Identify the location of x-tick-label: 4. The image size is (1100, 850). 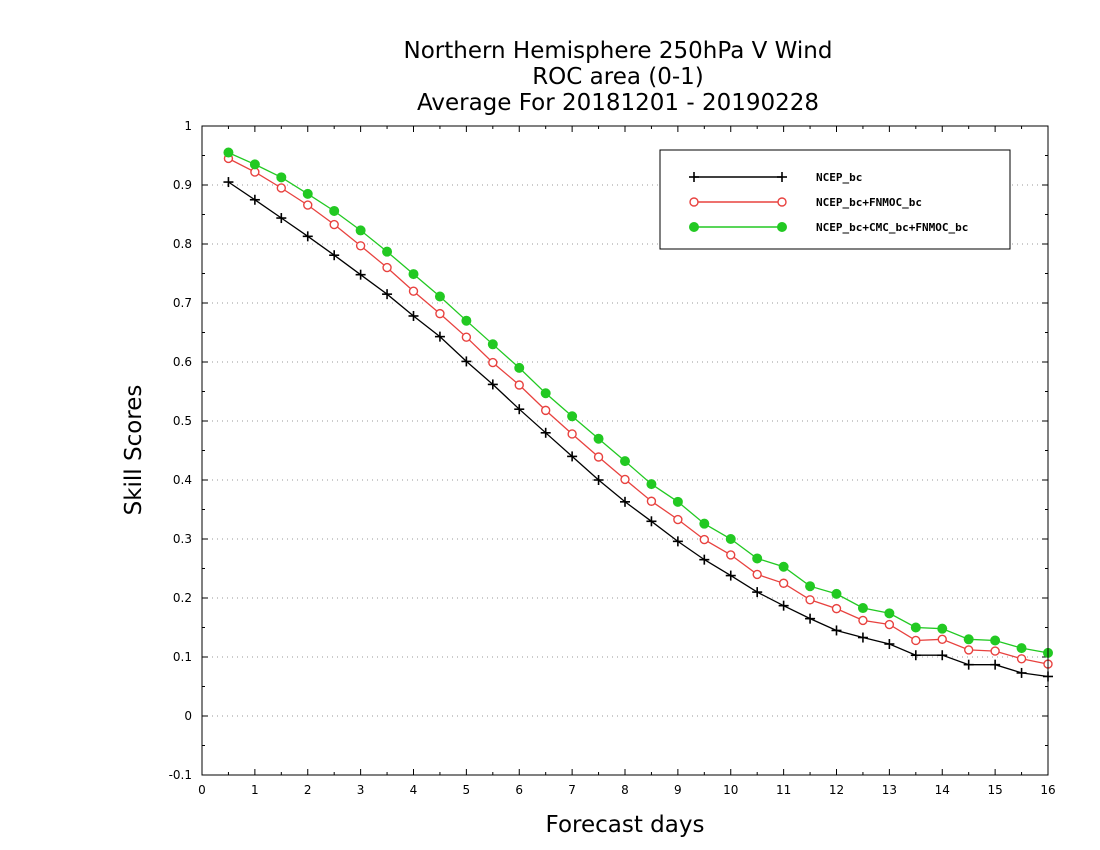
(414, 790).